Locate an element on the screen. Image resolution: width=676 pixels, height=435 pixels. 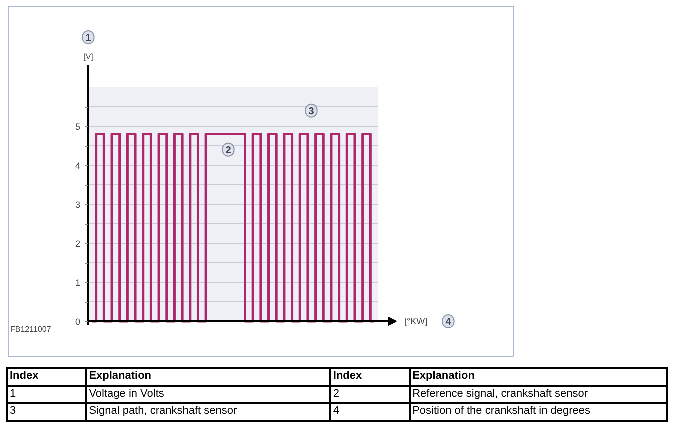
text: Position of the crankshaft in degrees is located at coordinates (538, 412).